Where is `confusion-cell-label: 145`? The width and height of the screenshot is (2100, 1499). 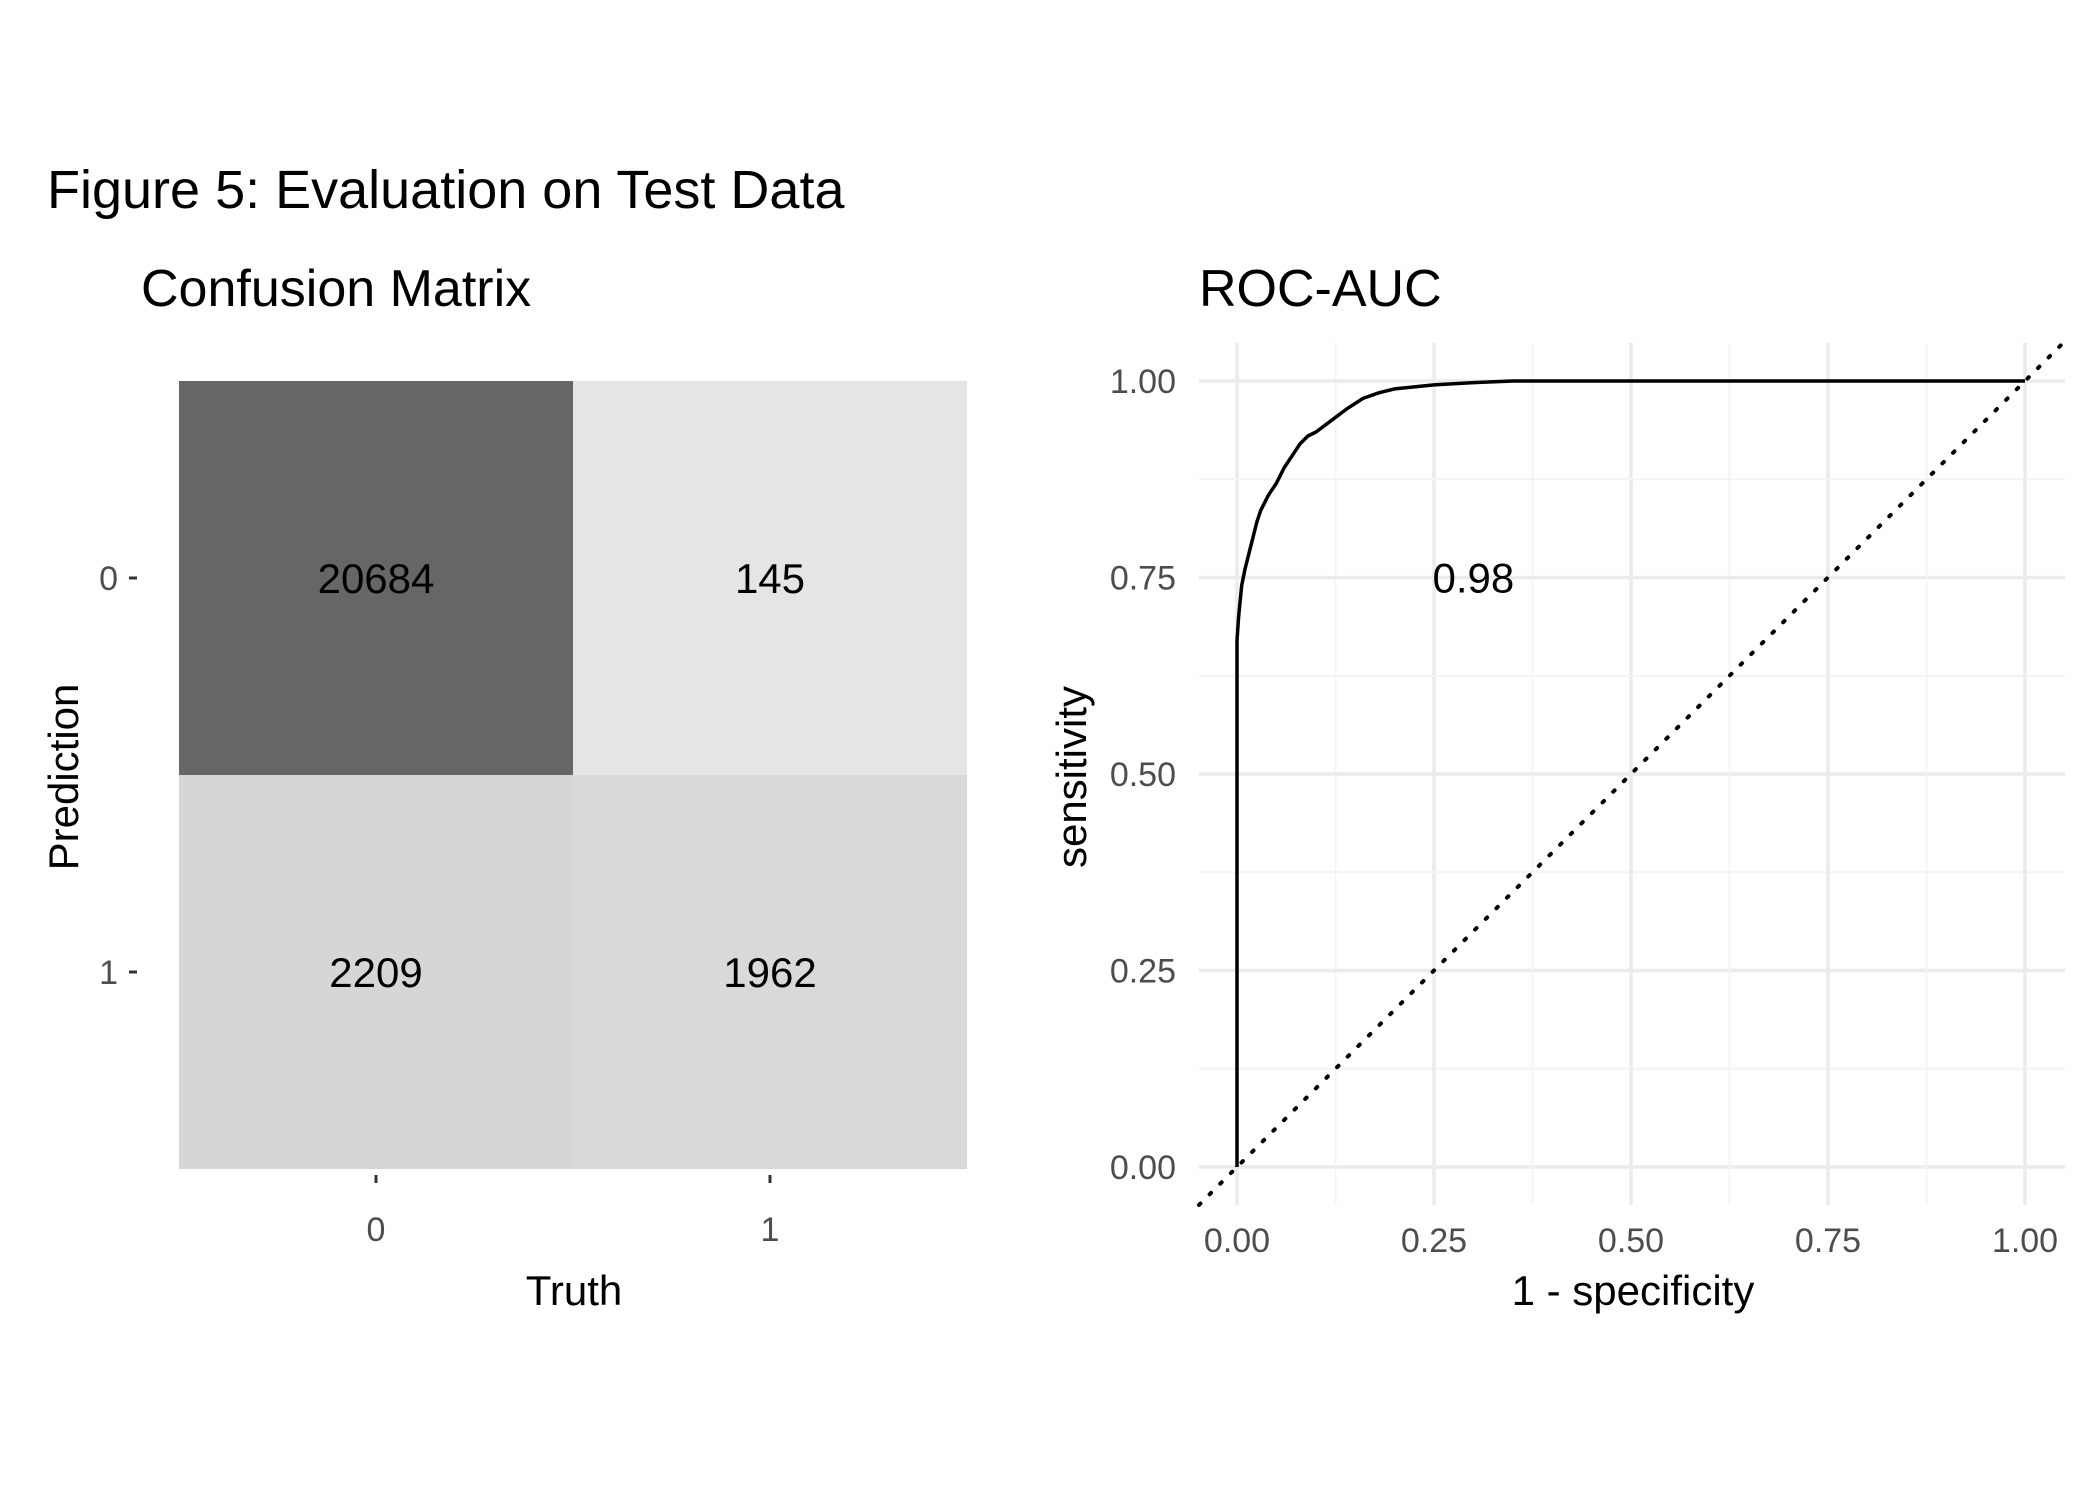
confusion-cell-label: 145 is located at coordinates (770, 578).